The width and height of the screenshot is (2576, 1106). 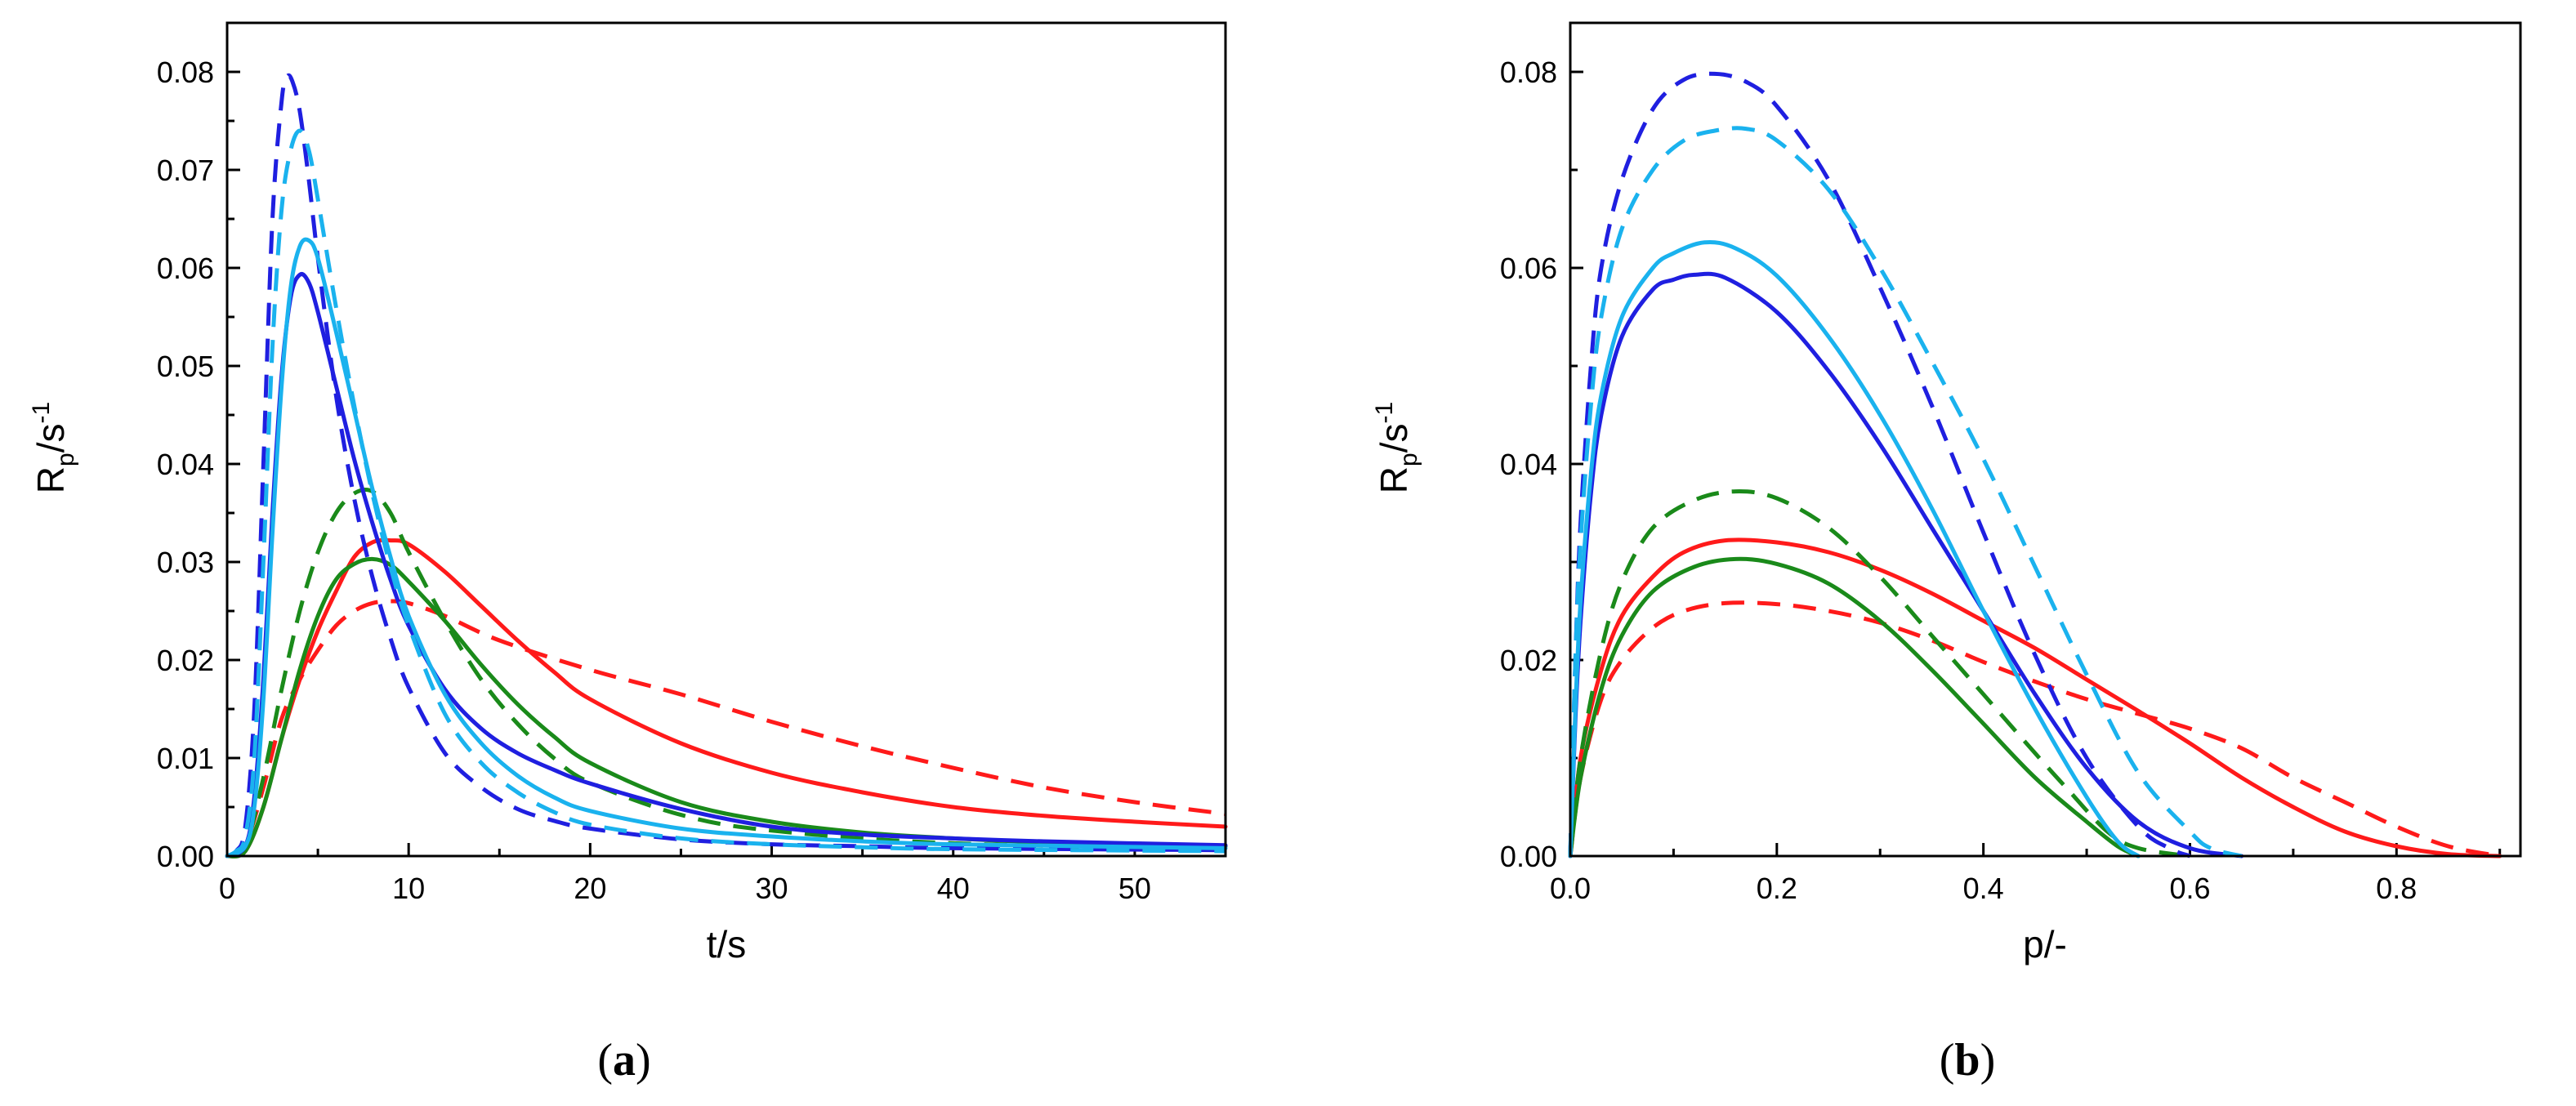 What do you see at coordinates (590, 888) in the screenshot?
I see `panel-a-xtick-label: 20` at bounding box center [590, 888].